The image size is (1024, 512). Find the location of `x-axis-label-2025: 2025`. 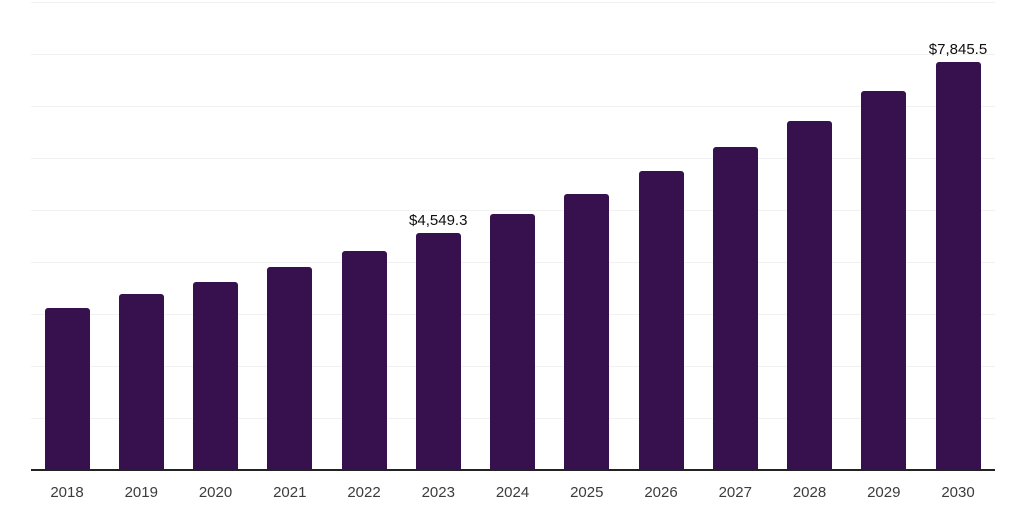

x-axis-label-2025: 2025 is located at coordinates (587, 492).